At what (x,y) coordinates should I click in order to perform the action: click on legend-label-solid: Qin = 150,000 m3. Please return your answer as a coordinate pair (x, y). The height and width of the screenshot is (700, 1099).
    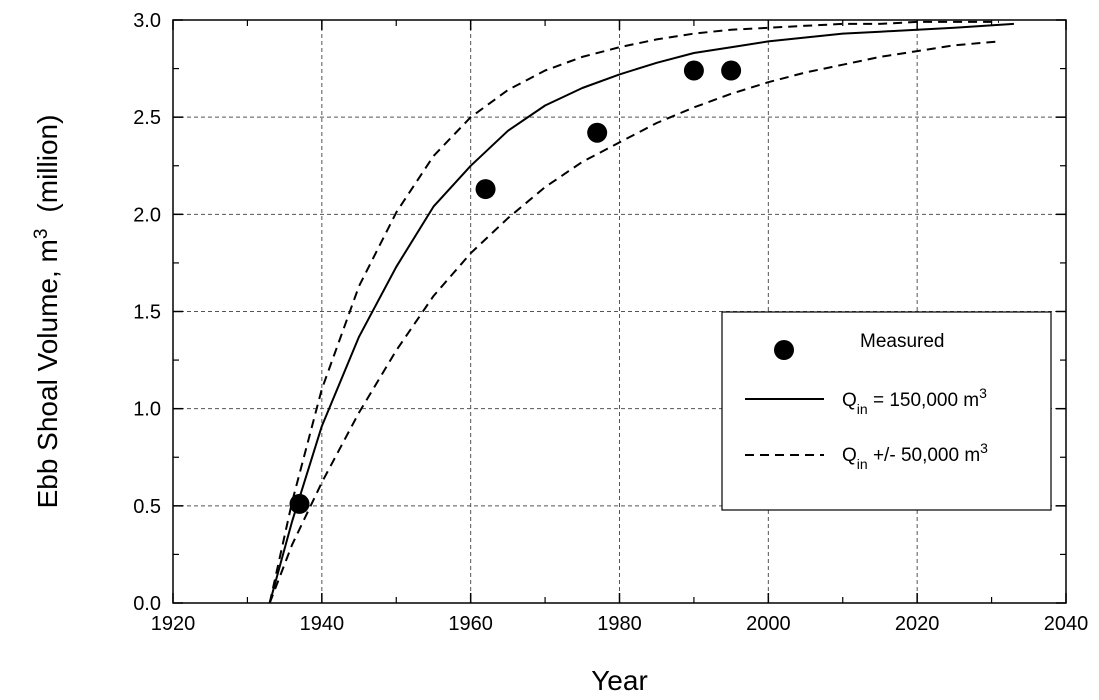
    Looking at the image, I should click on (914, 401).